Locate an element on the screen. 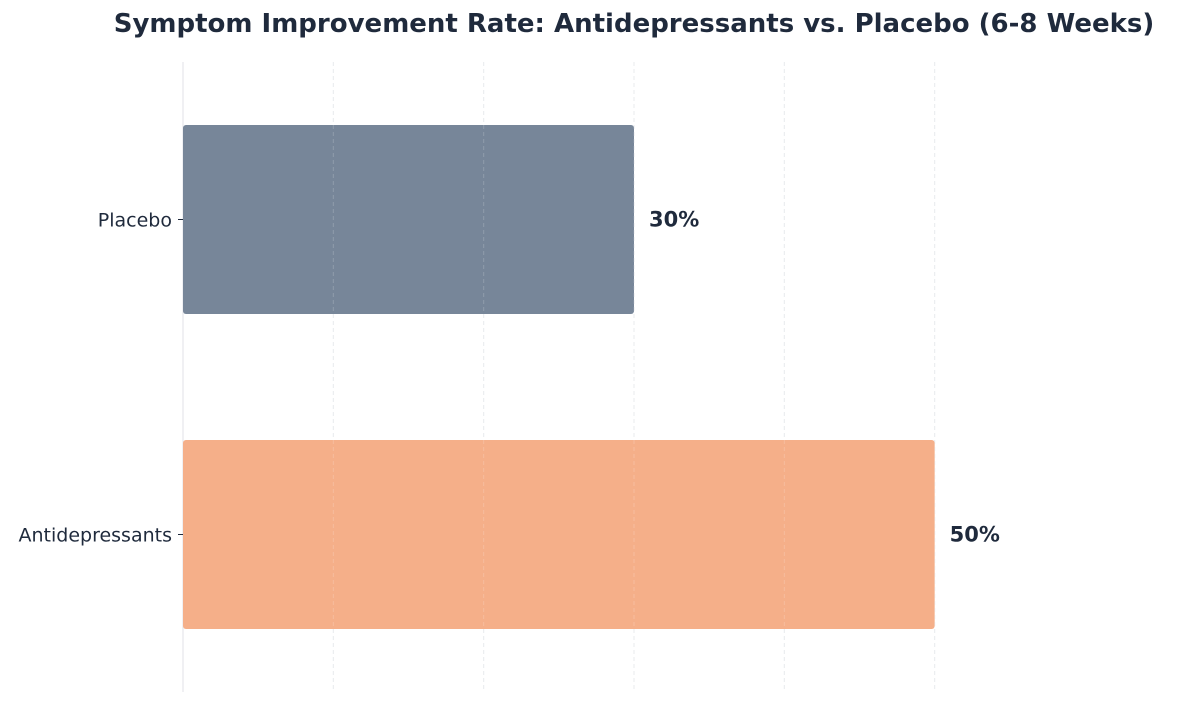 The width and height of the screenshot is (1200, 702). bar-placebo is located at coordinates (408, 219).